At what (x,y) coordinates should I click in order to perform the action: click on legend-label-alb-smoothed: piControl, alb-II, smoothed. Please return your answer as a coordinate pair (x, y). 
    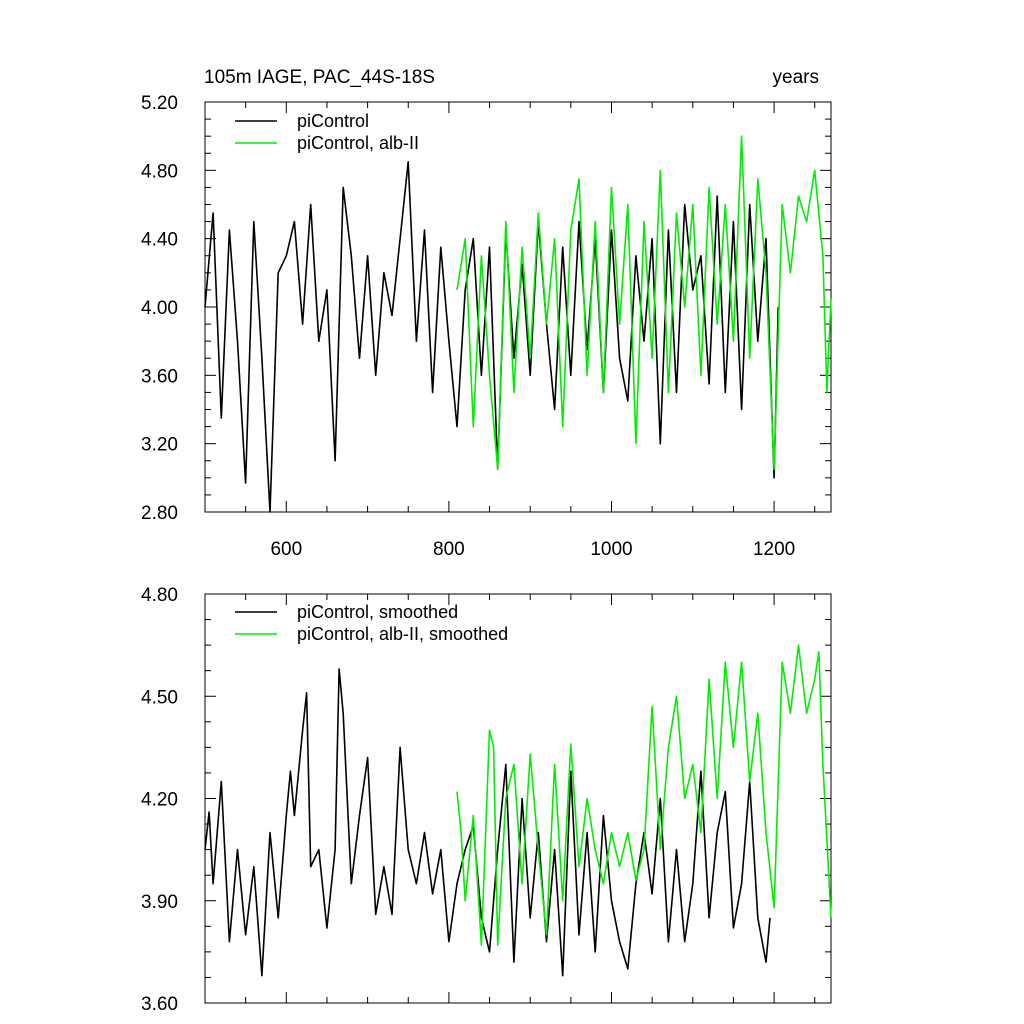
    Looking at the image, I should click on (402, 634).